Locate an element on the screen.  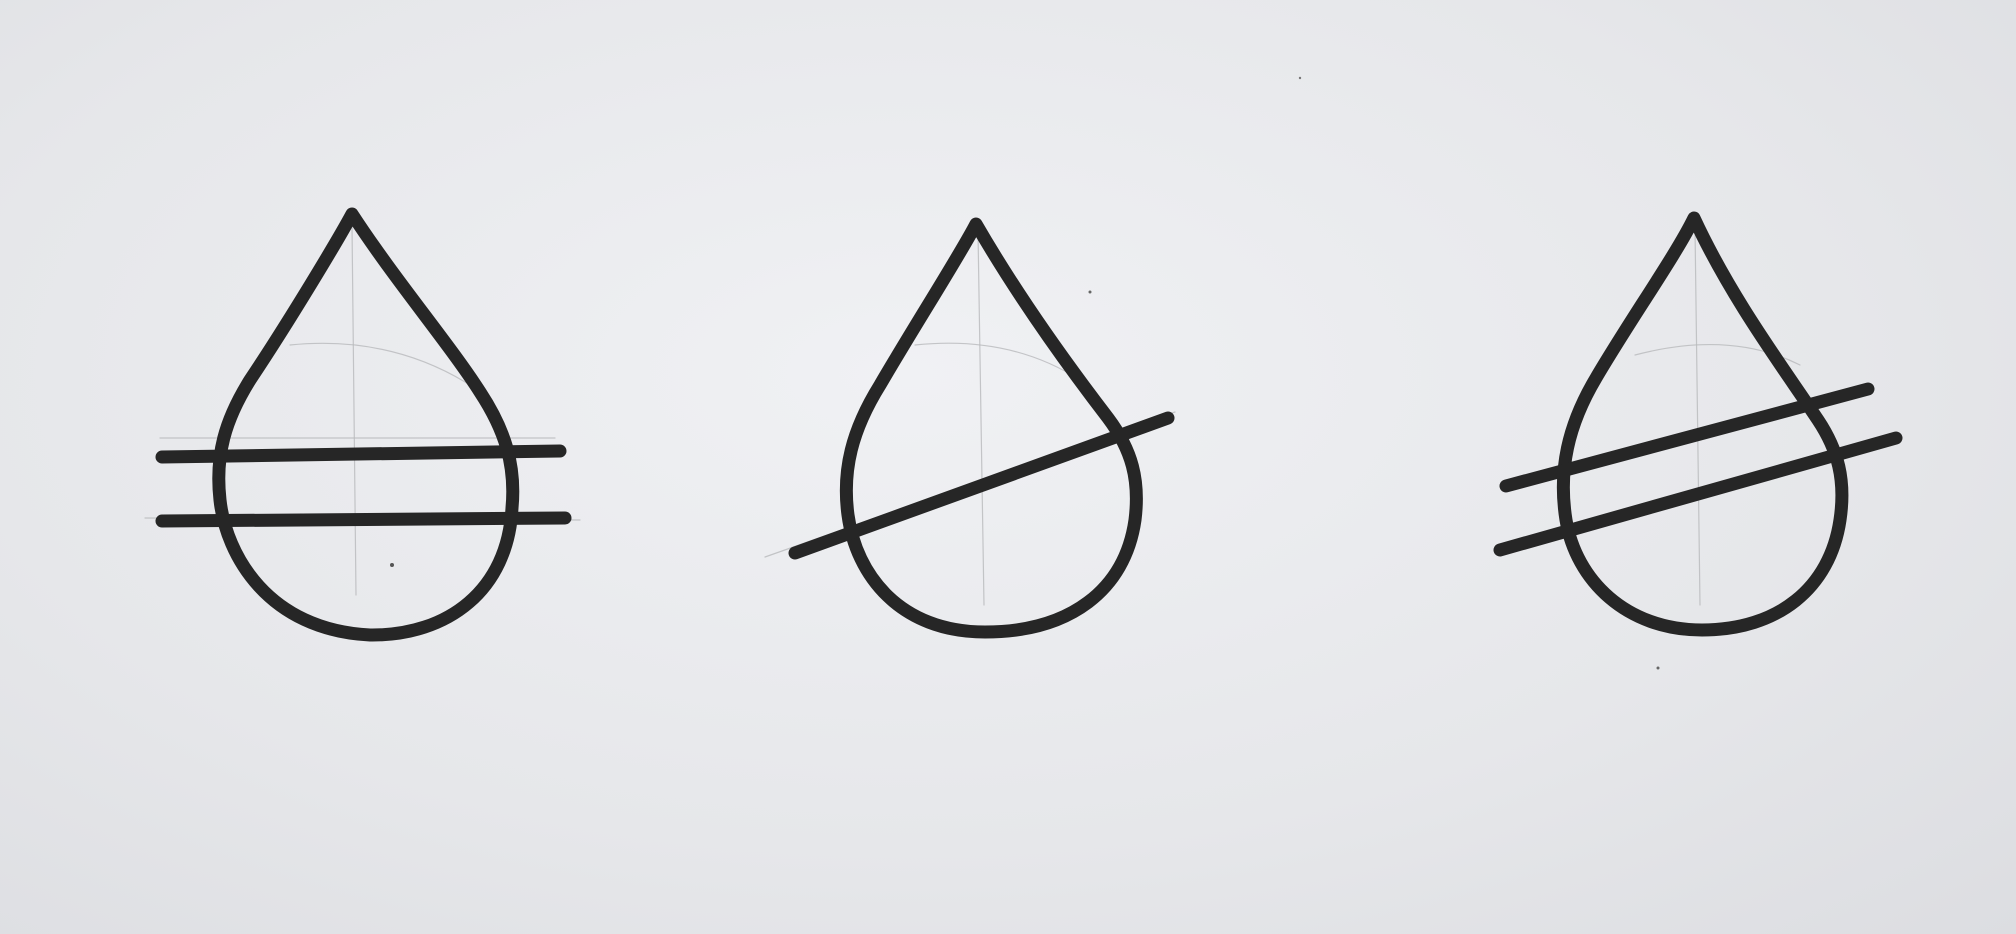
bar-3-lower is located at coordinates (1698, 494).